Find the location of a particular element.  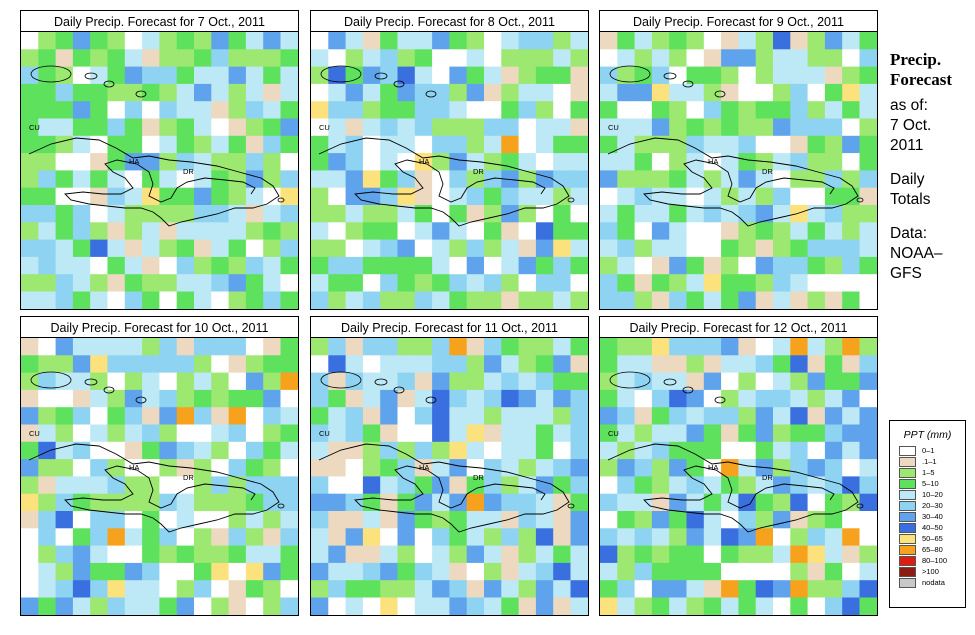

panel-title: Daily Precip. Forecast for 8 Oct., 2011 is located at coordinates (449, 21).